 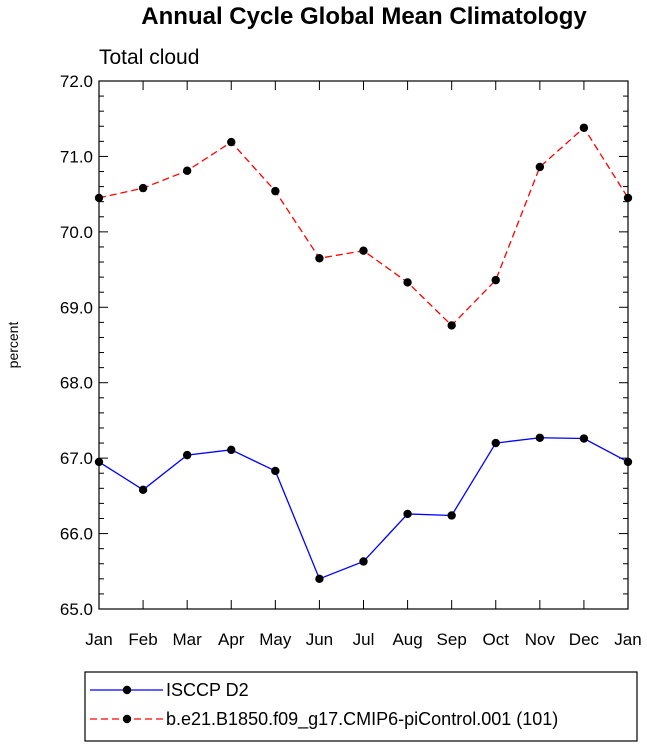 What do you see at coordinates (319, 639) in the screenshot?
I see `x-tick-label: Jun` at bounding box center [319, 639].